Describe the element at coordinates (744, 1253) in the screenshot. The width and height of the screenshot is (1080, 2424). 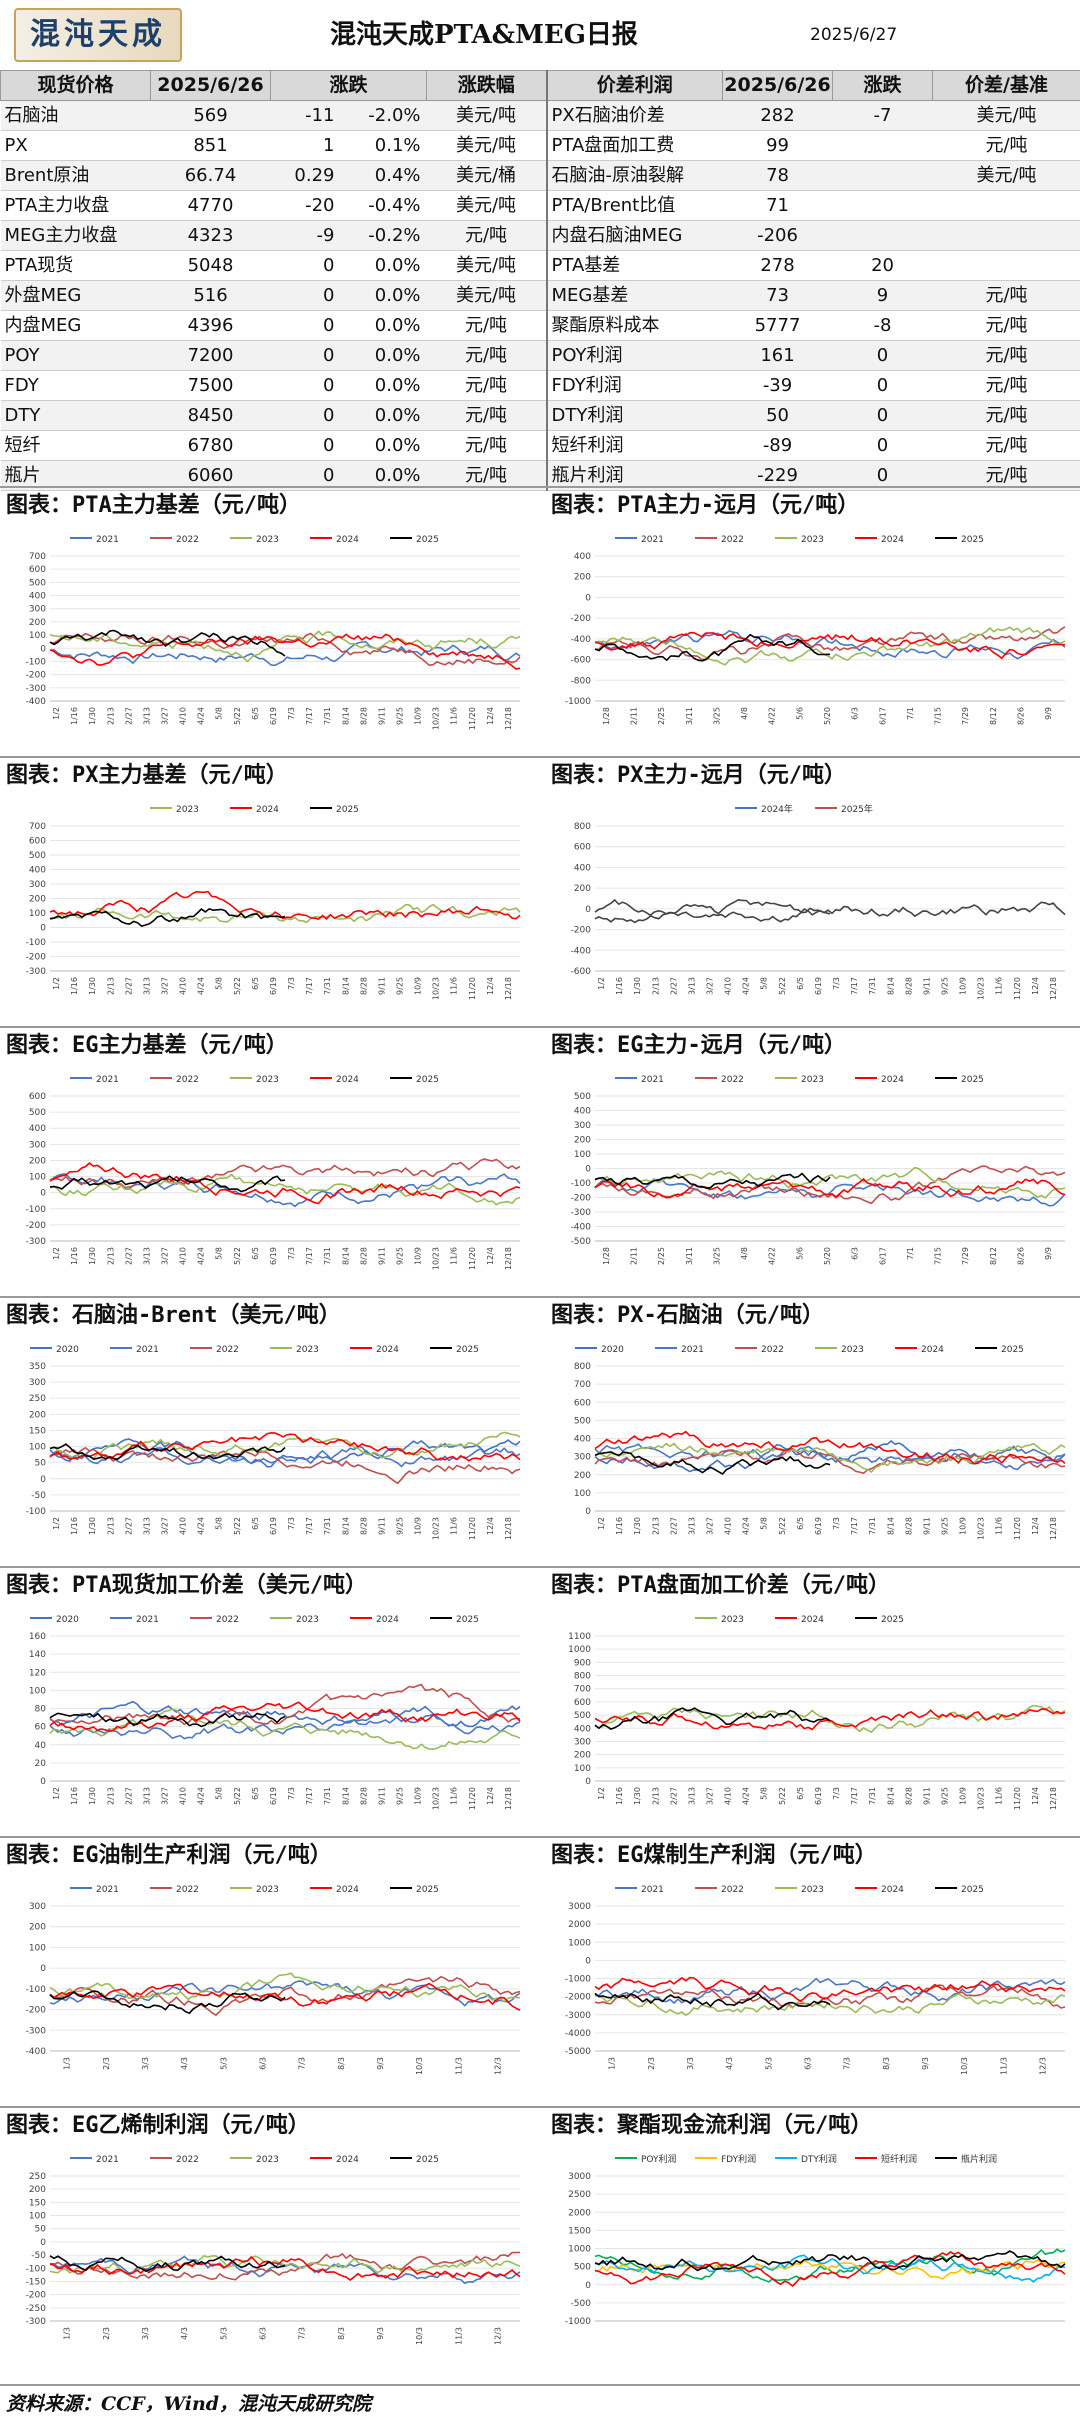
I see `x-tick-label: 4/8` at that location.